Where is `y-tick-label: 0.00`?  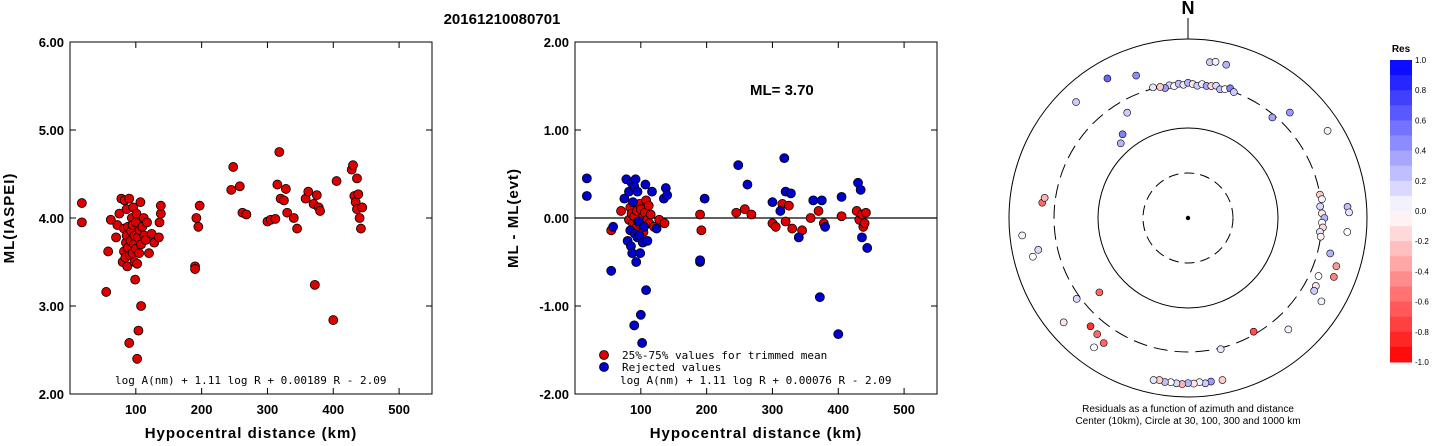 y-tick-label: 0.00 is located at coordinates (556, 218).